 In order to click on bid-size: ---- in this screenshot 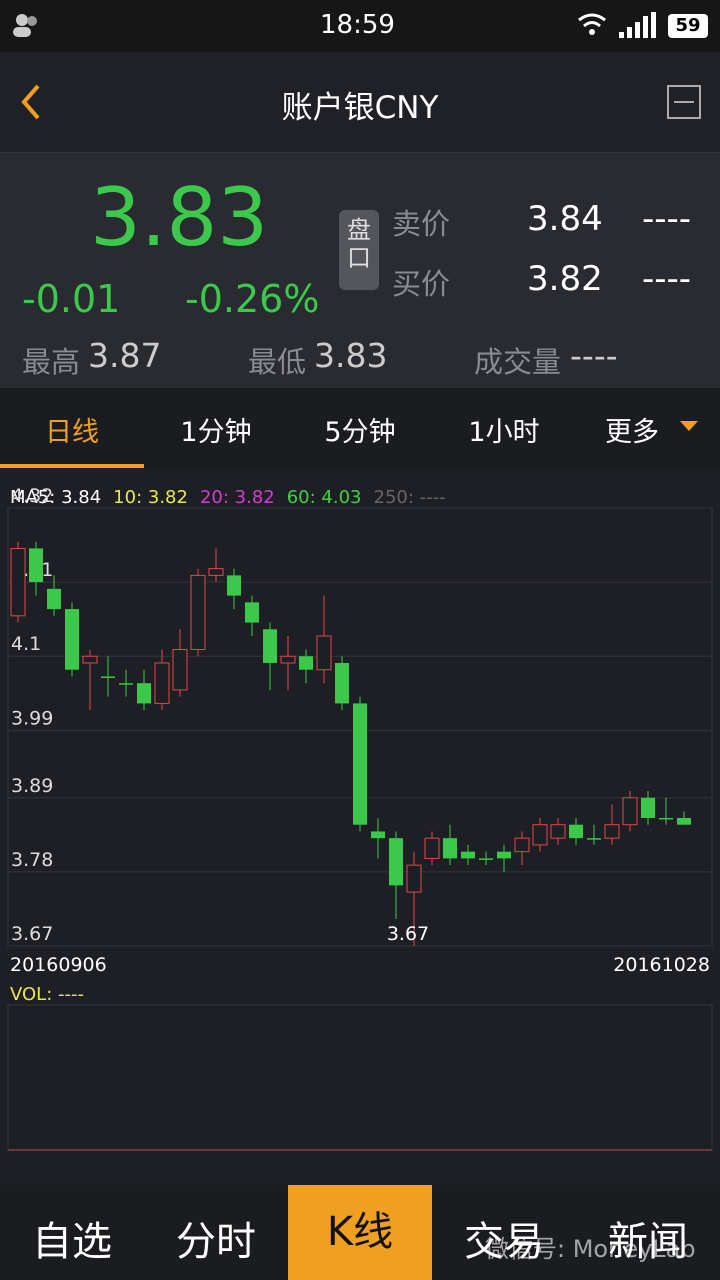, I will do `click(667, 279)`.